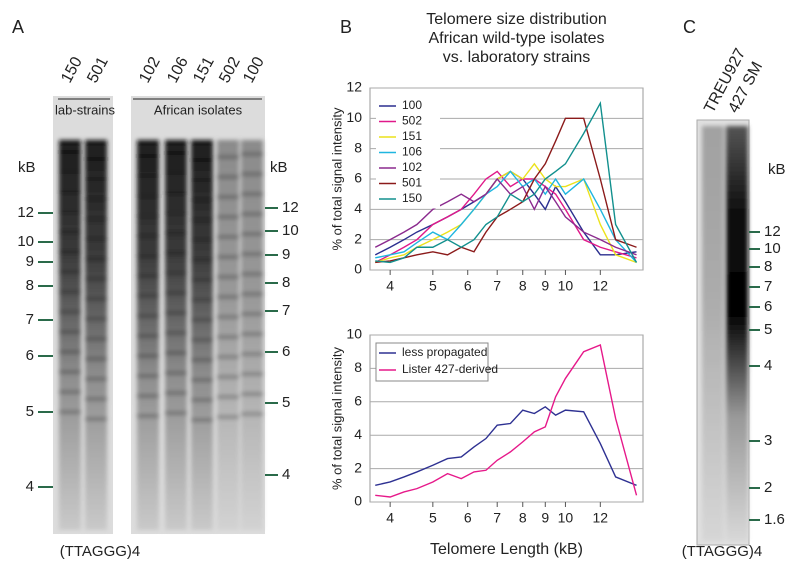  What do you see at coordinates (412, 105) in the screenshot?
I see `legend-label: 100` at bounding box center [412, 105].